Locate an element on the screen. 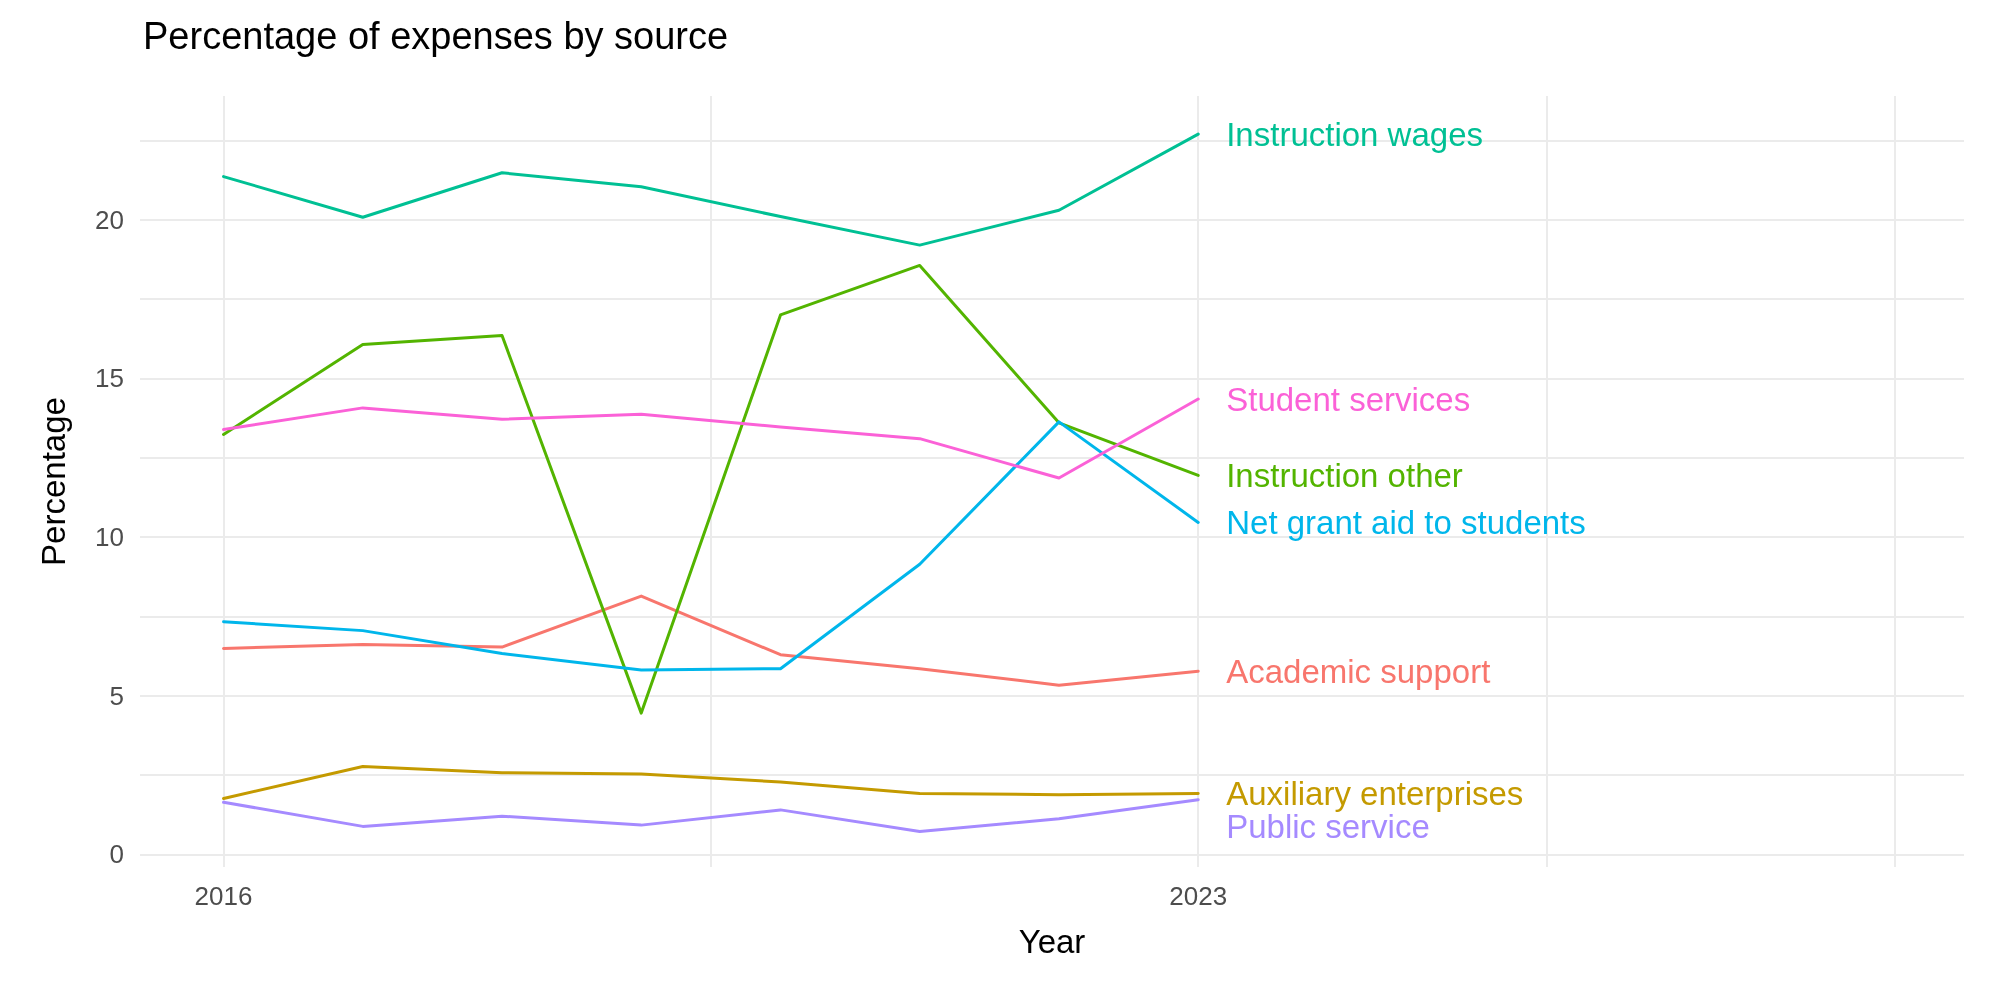  series-label: Instruction wages is located at coordinates (1355, 134).